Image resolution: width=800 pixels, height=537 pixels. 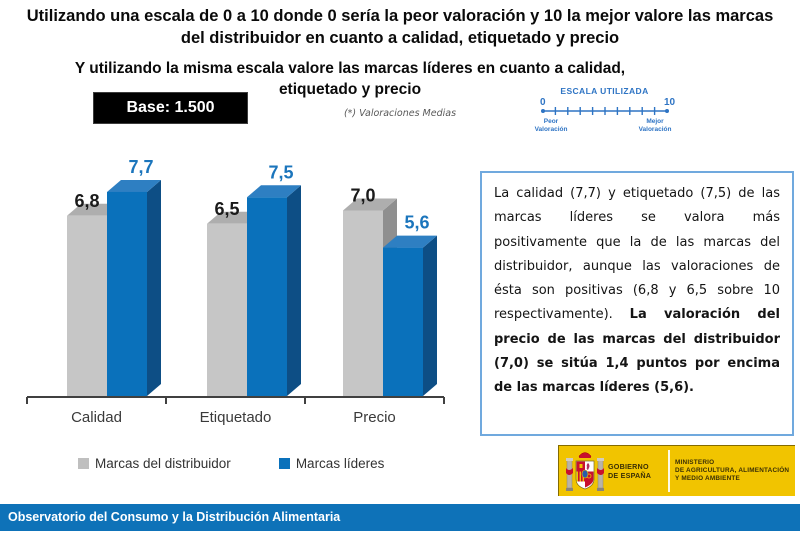 I want to click on svg-text: Etiquetado, so click(x=236, y=417).